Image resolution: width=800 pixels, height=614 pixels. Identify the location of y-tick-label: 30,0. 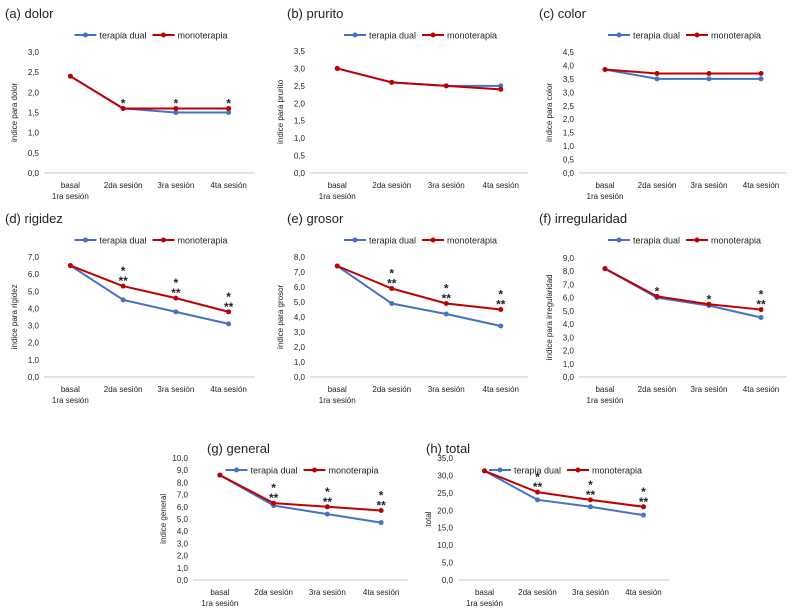
(445, 475).